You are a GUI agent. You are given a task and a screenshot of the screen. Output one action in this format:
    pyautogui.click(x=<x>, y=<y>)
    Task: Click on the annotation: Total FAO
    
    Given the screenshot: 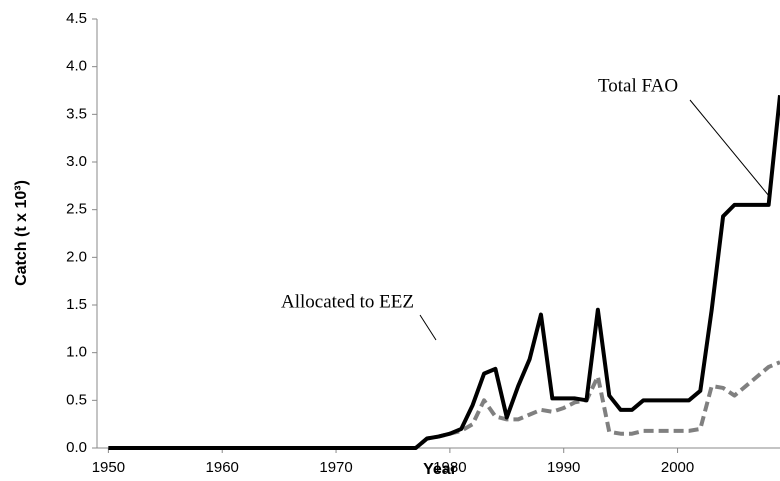 What is the action you would take?
    pyautogui.click(x=638, y=85)
    